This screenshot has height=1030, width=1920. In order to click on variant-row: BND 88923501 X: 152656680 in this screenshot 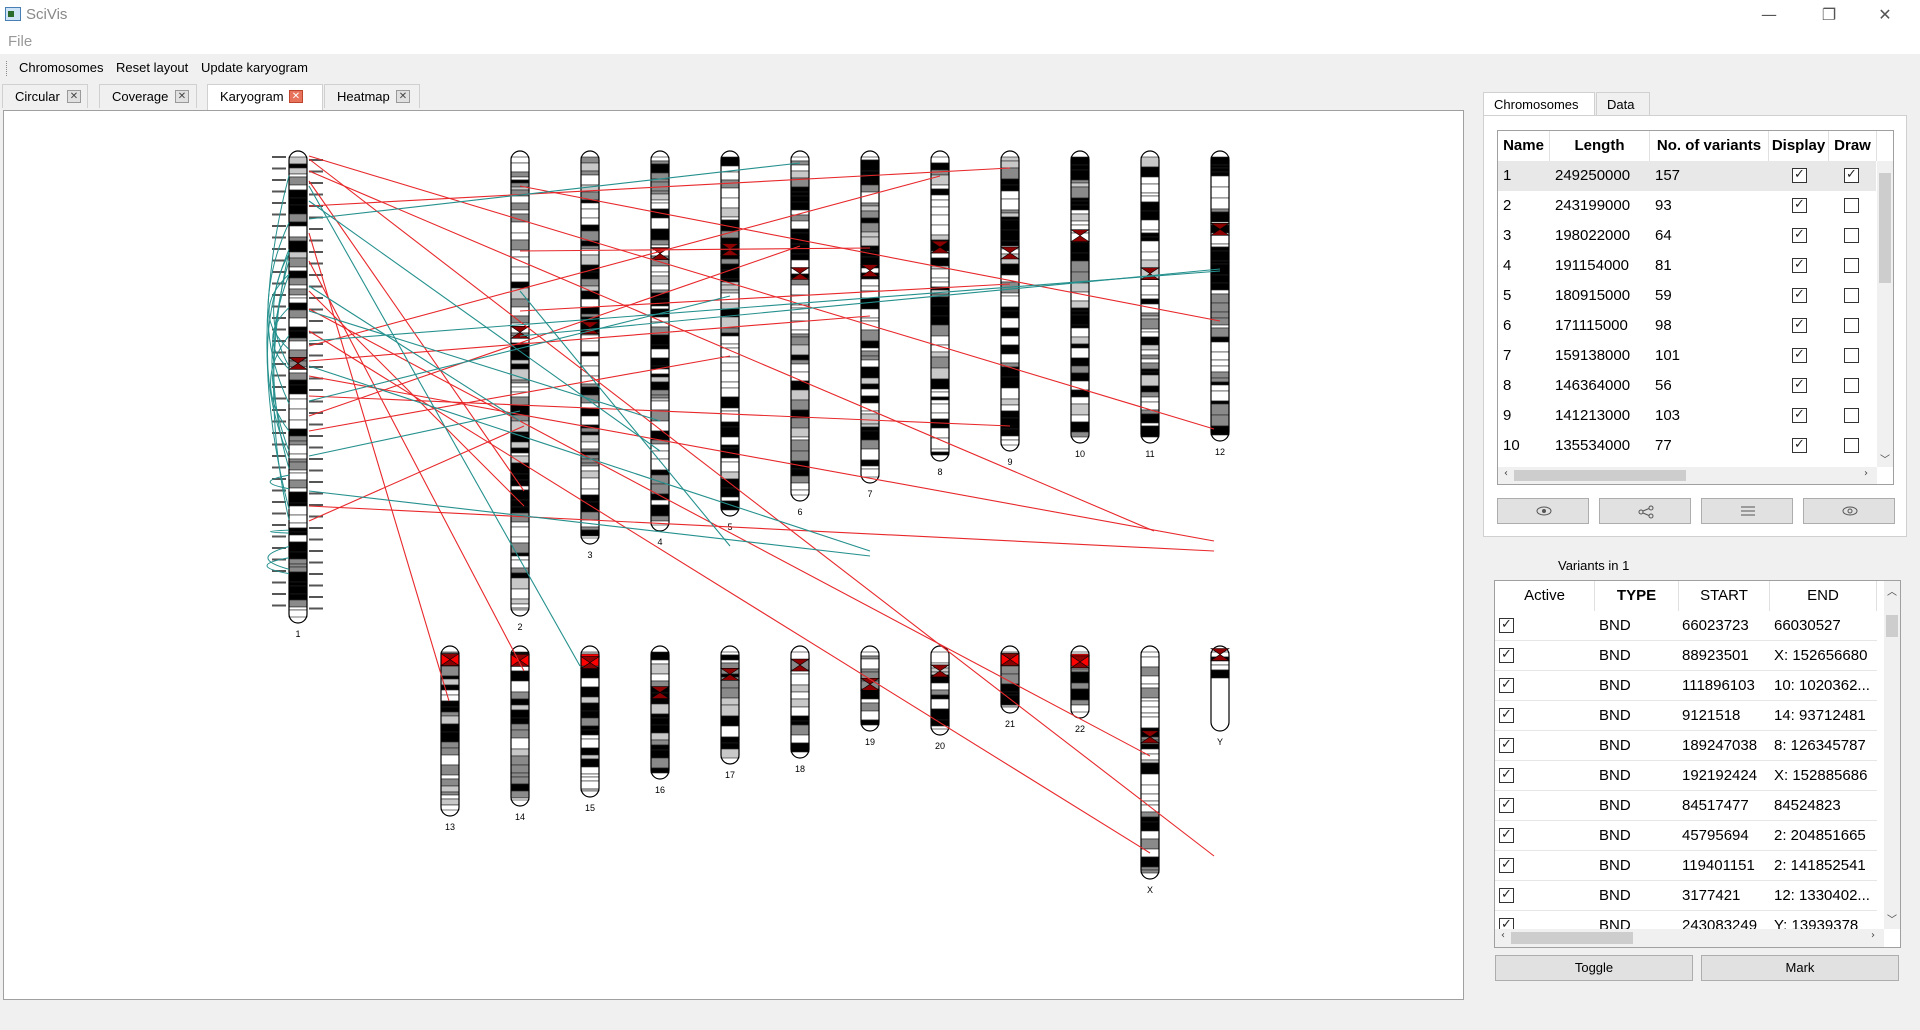, I will do `click(1686, 656)`.